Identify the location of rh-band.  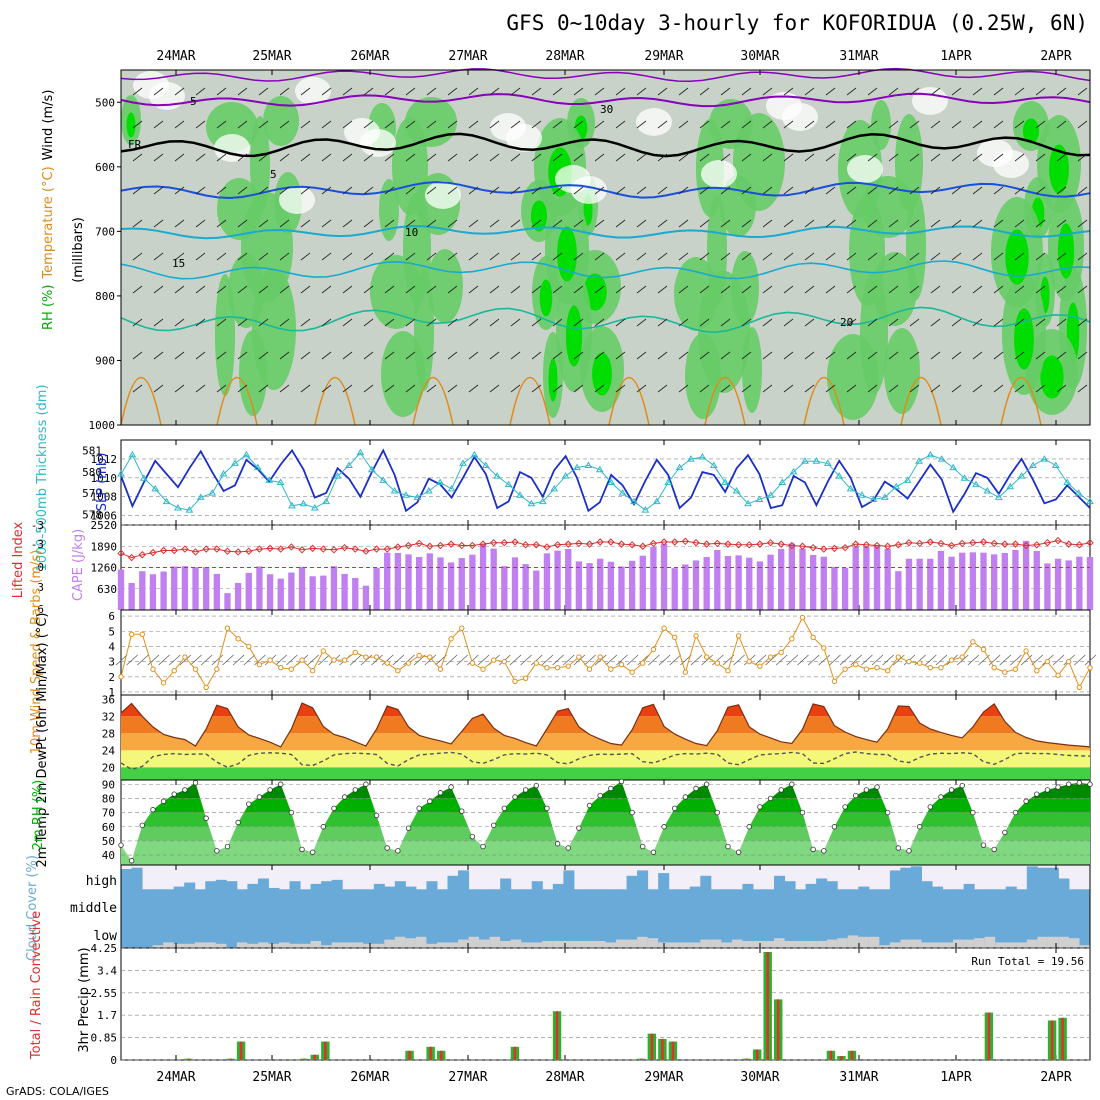
(605, 790).